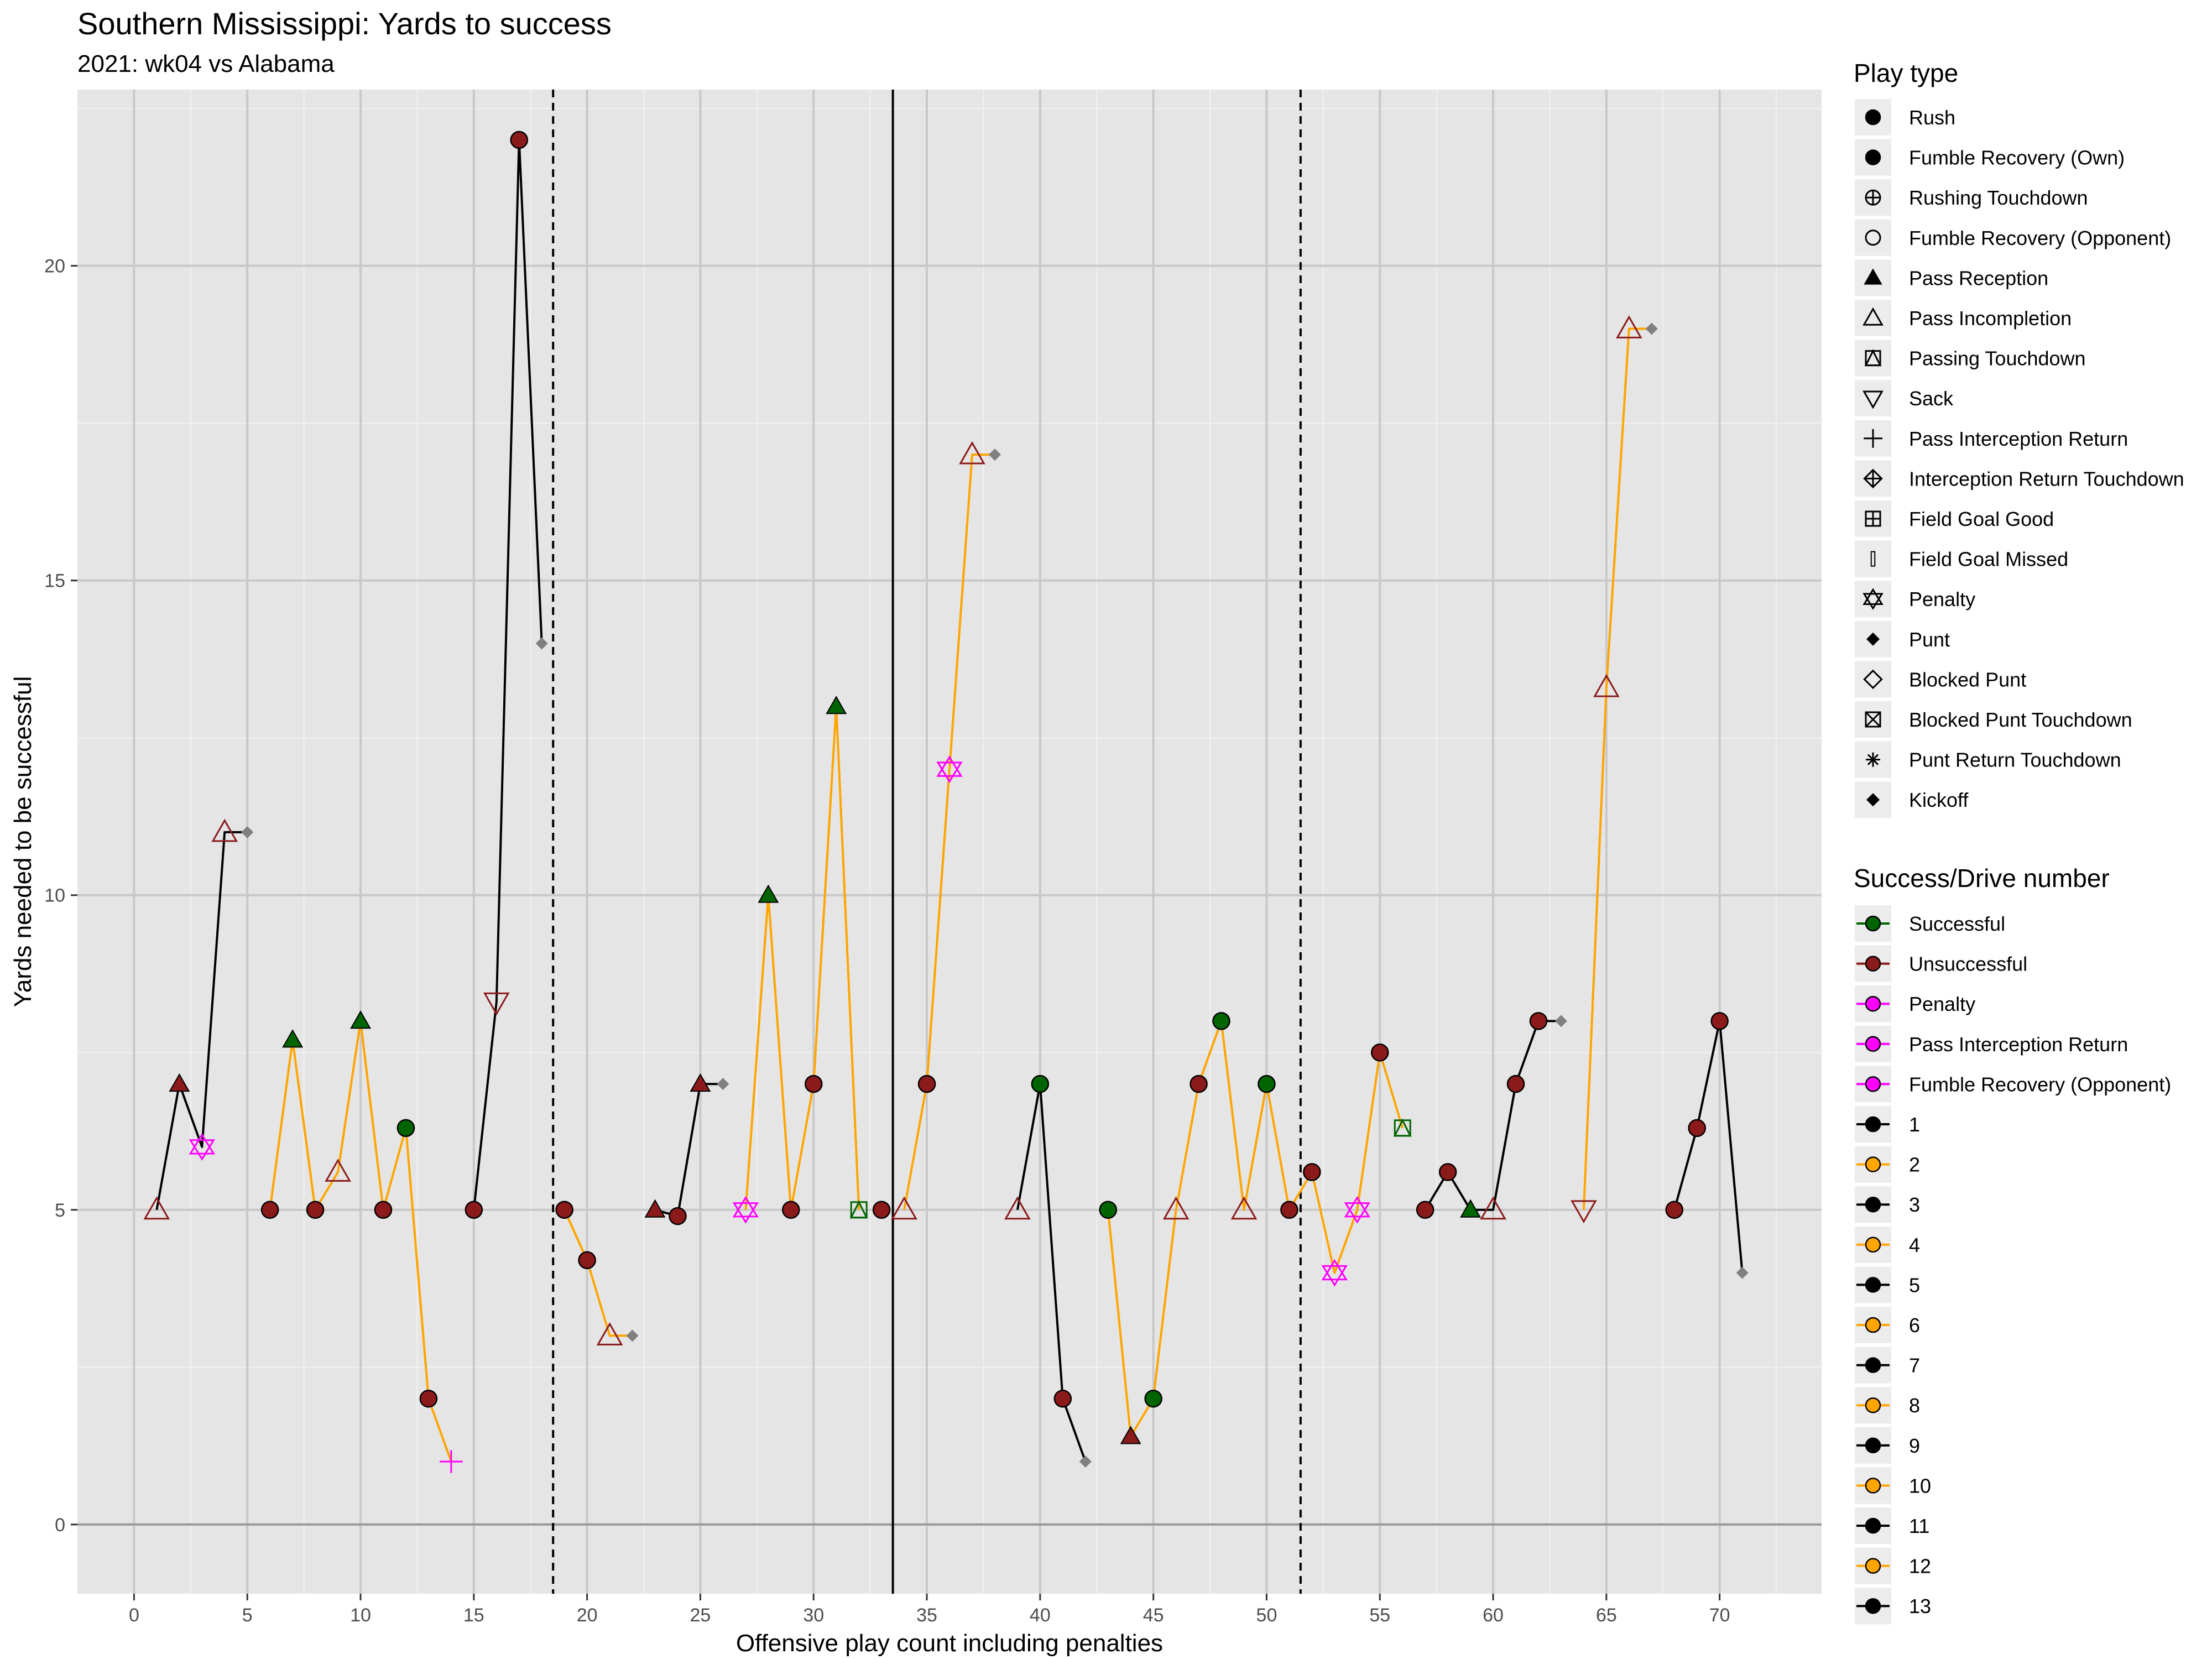 The width and height of the screenshot is (2212, 1659). What do you see at coordinates (1915, 1165) in the screenshot?
I see `legend-label: 2` at bounding box center [1915, 1165].